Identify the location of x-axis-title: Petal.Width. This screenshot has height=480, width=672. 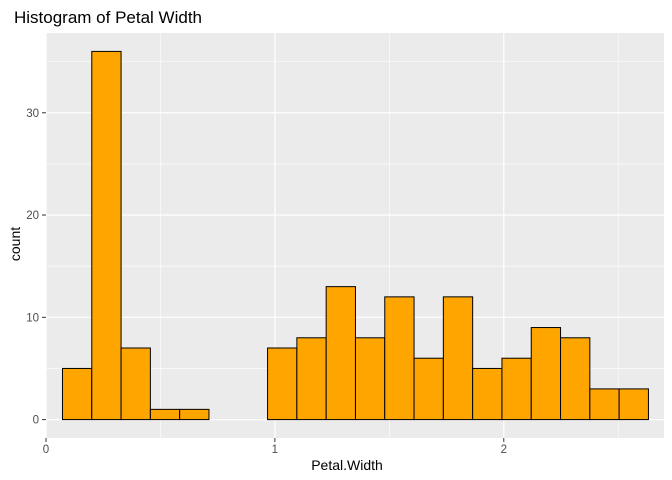
(347, 465).